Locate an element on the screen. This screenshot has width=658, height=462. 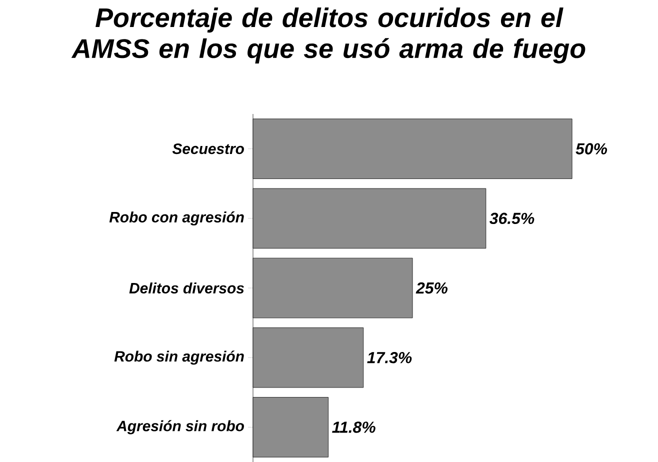
y-tick-label: Delitos diversos is located at coordinates (186, 288).